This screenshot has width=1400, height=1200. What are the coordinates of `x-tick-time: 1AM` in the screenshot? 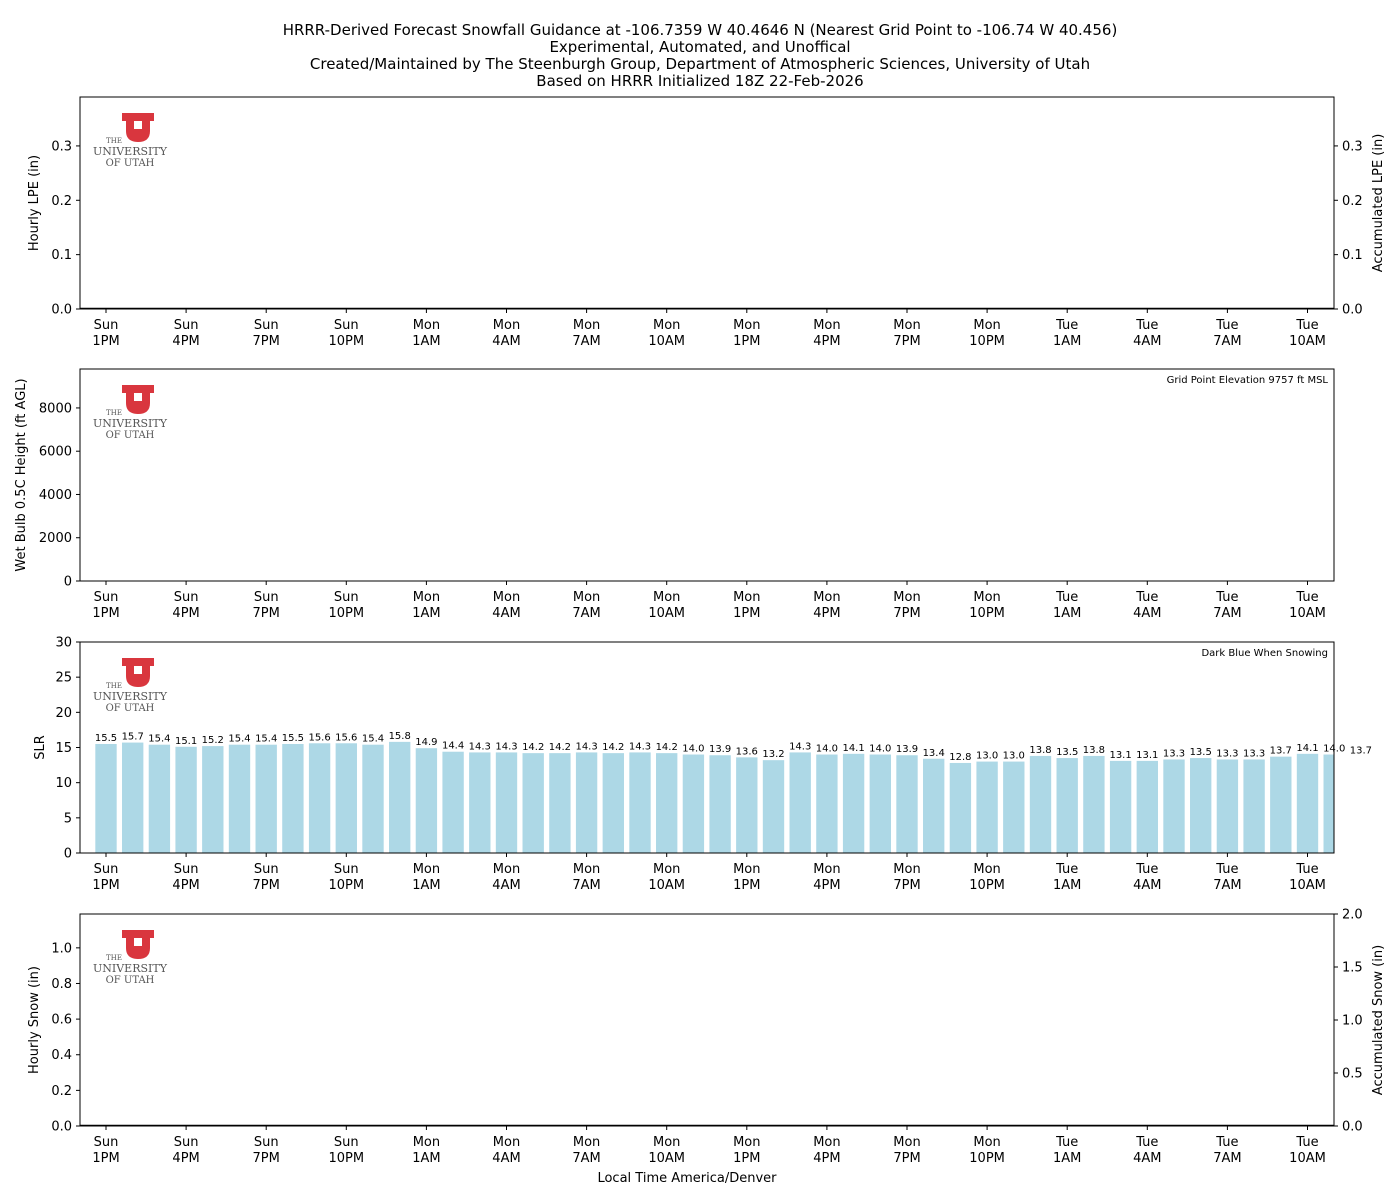 It's located at (1067, 1158).